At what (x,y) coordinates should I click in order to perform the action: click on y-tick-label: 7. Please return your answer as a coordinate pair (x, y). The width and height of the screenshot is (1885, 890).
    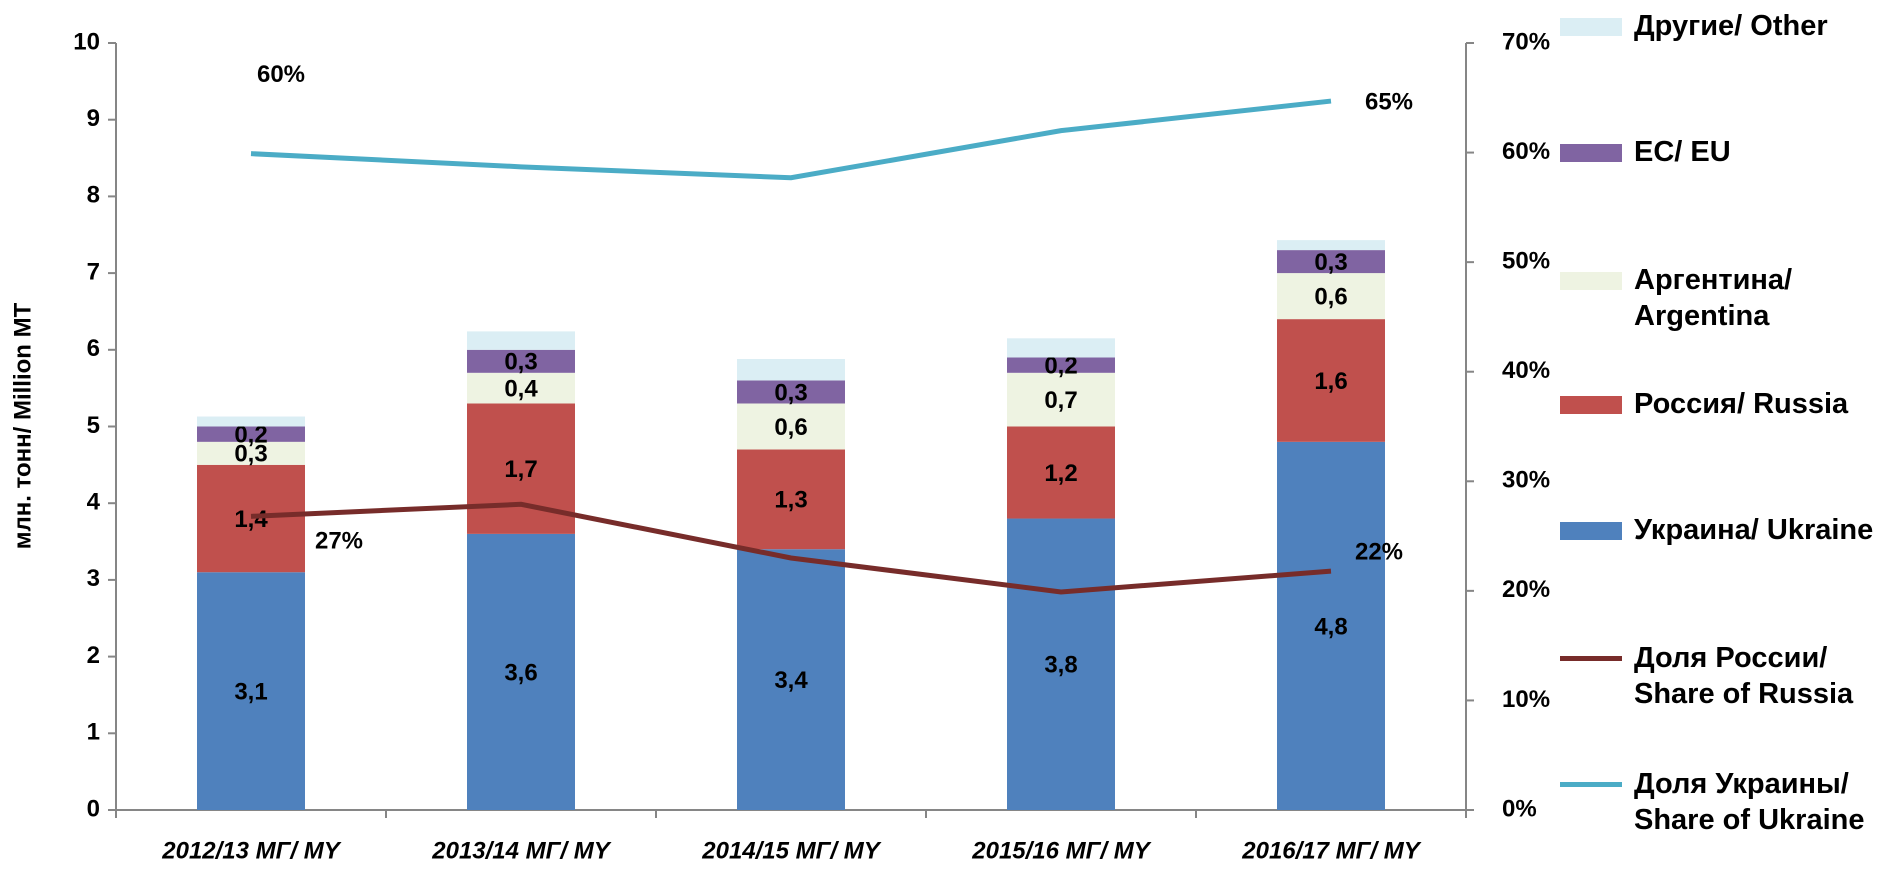
    Looking at the image, I should click on (93, 271).